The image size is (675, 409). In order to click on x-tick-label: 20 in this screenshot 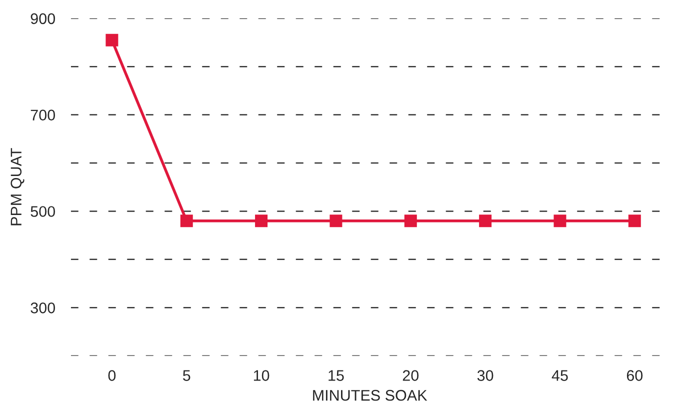, I will do `click(410, 375)`.